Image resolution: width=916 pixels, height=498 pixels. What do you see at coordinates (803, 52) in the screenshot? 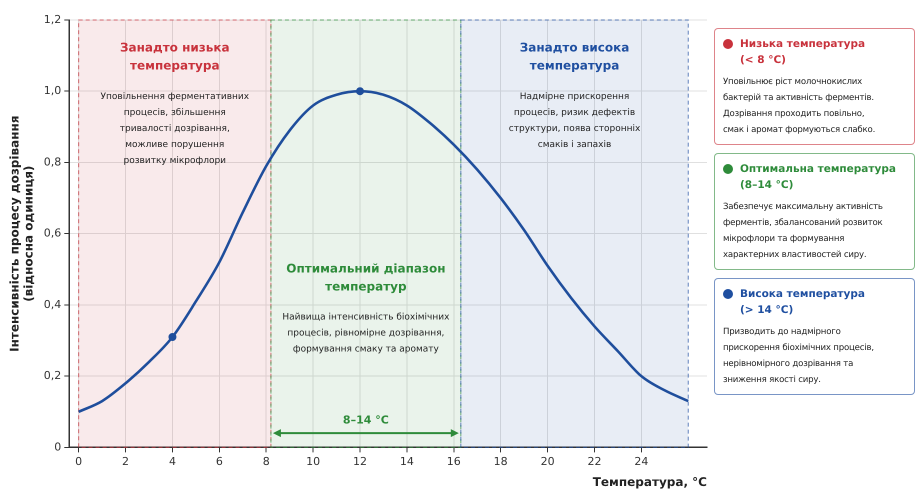
I see `text: Низька температура (< 8 °C)` at bounding box center [803, 52].